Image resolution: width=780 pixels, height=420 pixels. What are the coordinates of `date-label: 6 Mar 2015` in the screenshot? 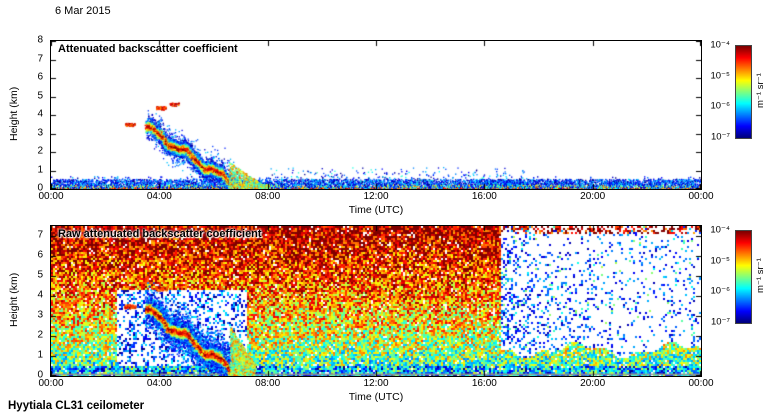 It's located at (83, 11).